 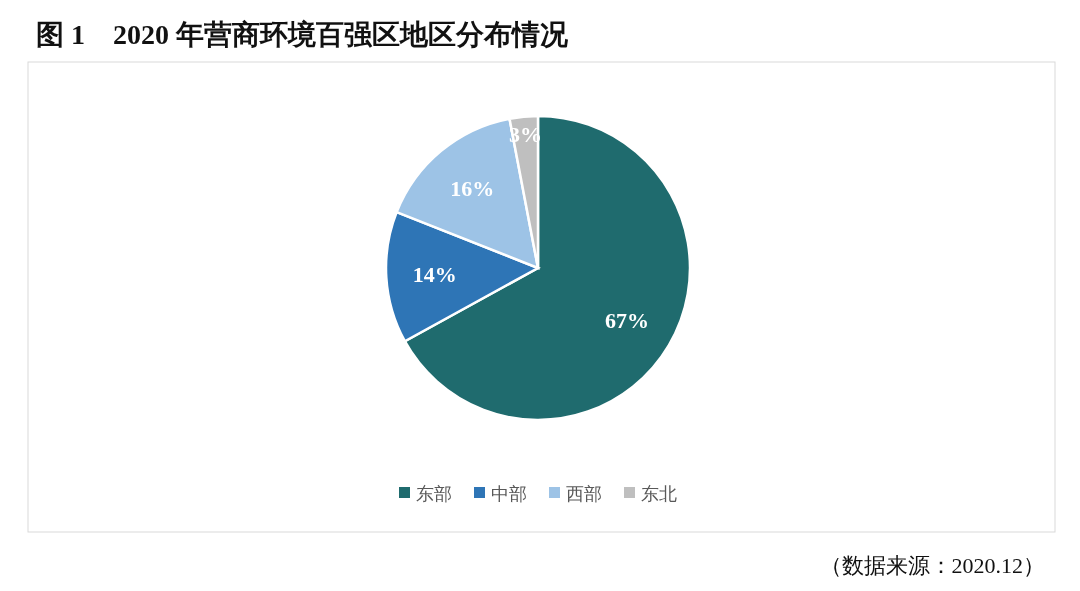 What do you see at coordinates (434, 274) in the screenshot?
I see `data-label: 14%` at bounding box center [434, 274].